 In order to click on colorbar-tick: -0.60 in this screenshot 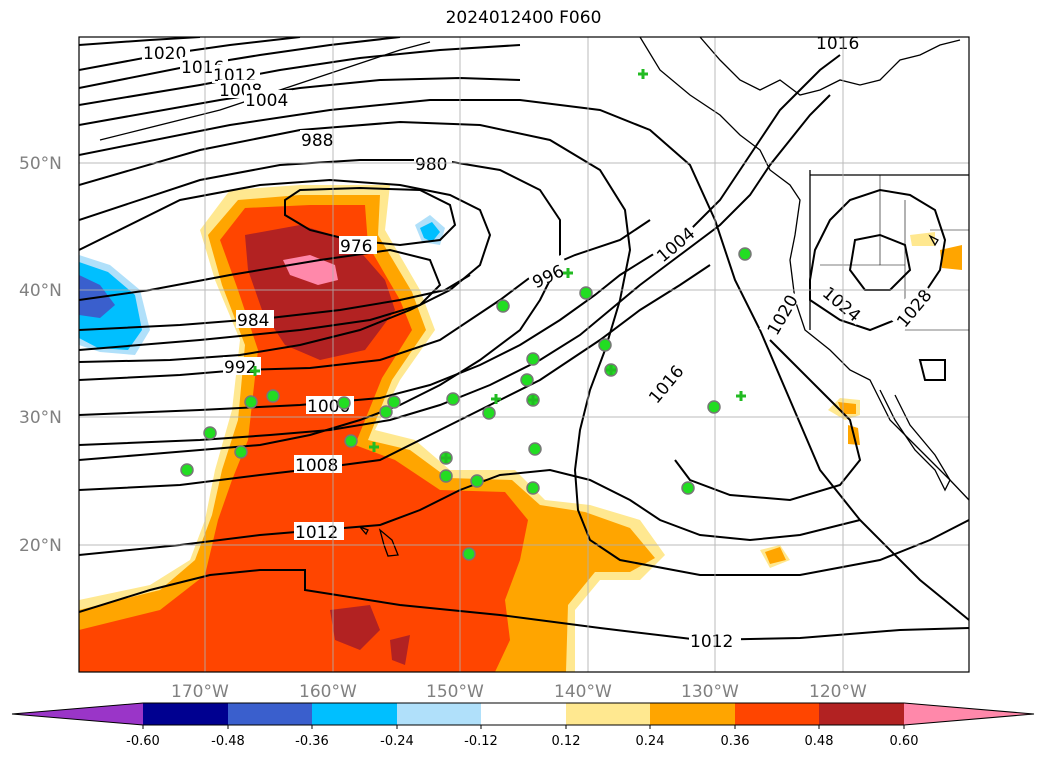, I will do `click(143, 741)`.